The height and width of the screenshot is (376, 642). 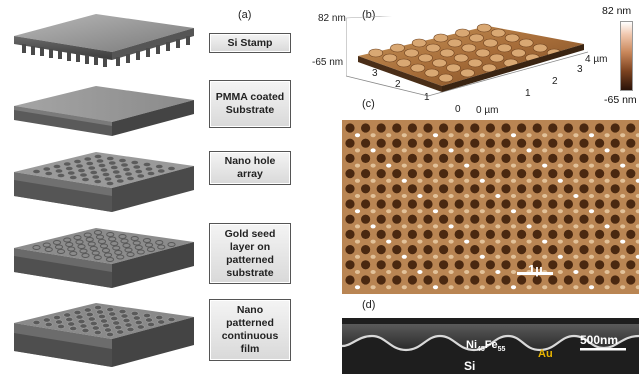 What do you see at coordinates (398, 84) in the screenshot?
I see `x-tick-2: 2` at bounding box center [398, 84].